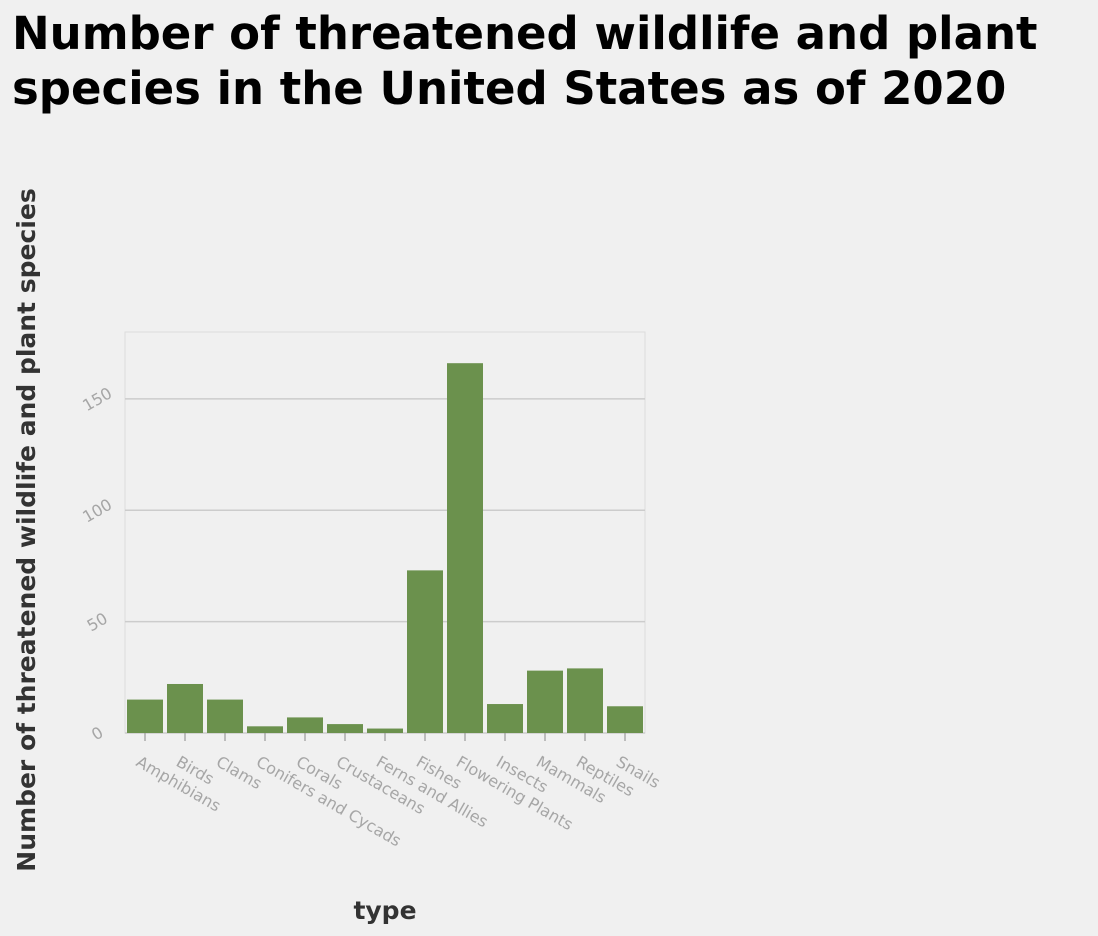  I want to click on x-tick-label: Clams, so click(239, 772).